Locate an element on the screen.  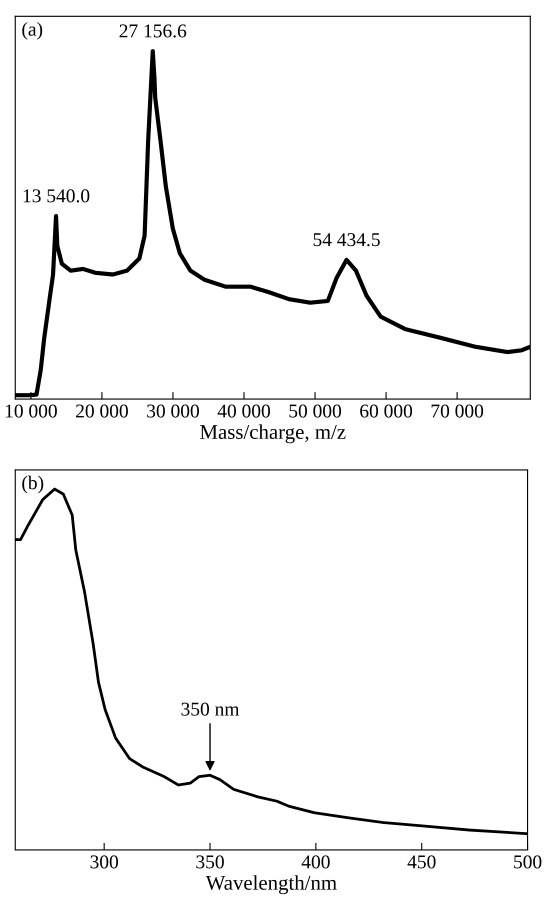
x-tick-label: 500 is located at coordinates (528, 861).